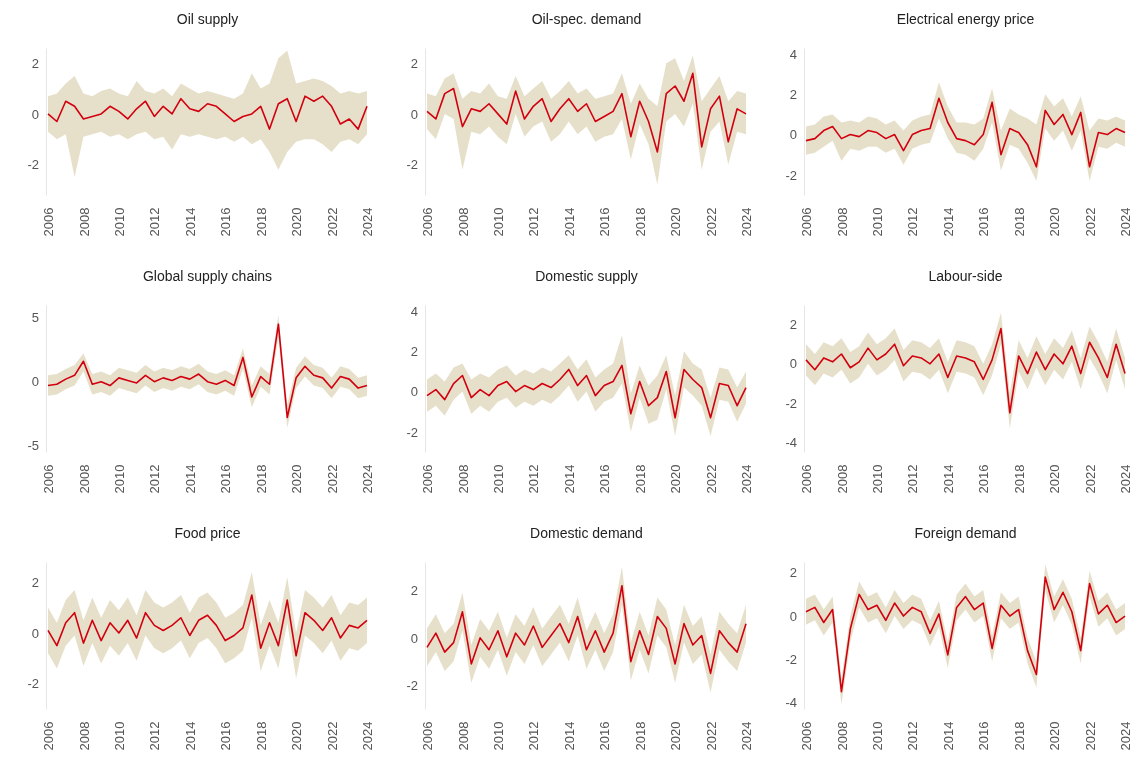 Image resolution: width=1137 pixels, height=773 pixels. I want to click on y-tick-label: -5, so click(33, 446).